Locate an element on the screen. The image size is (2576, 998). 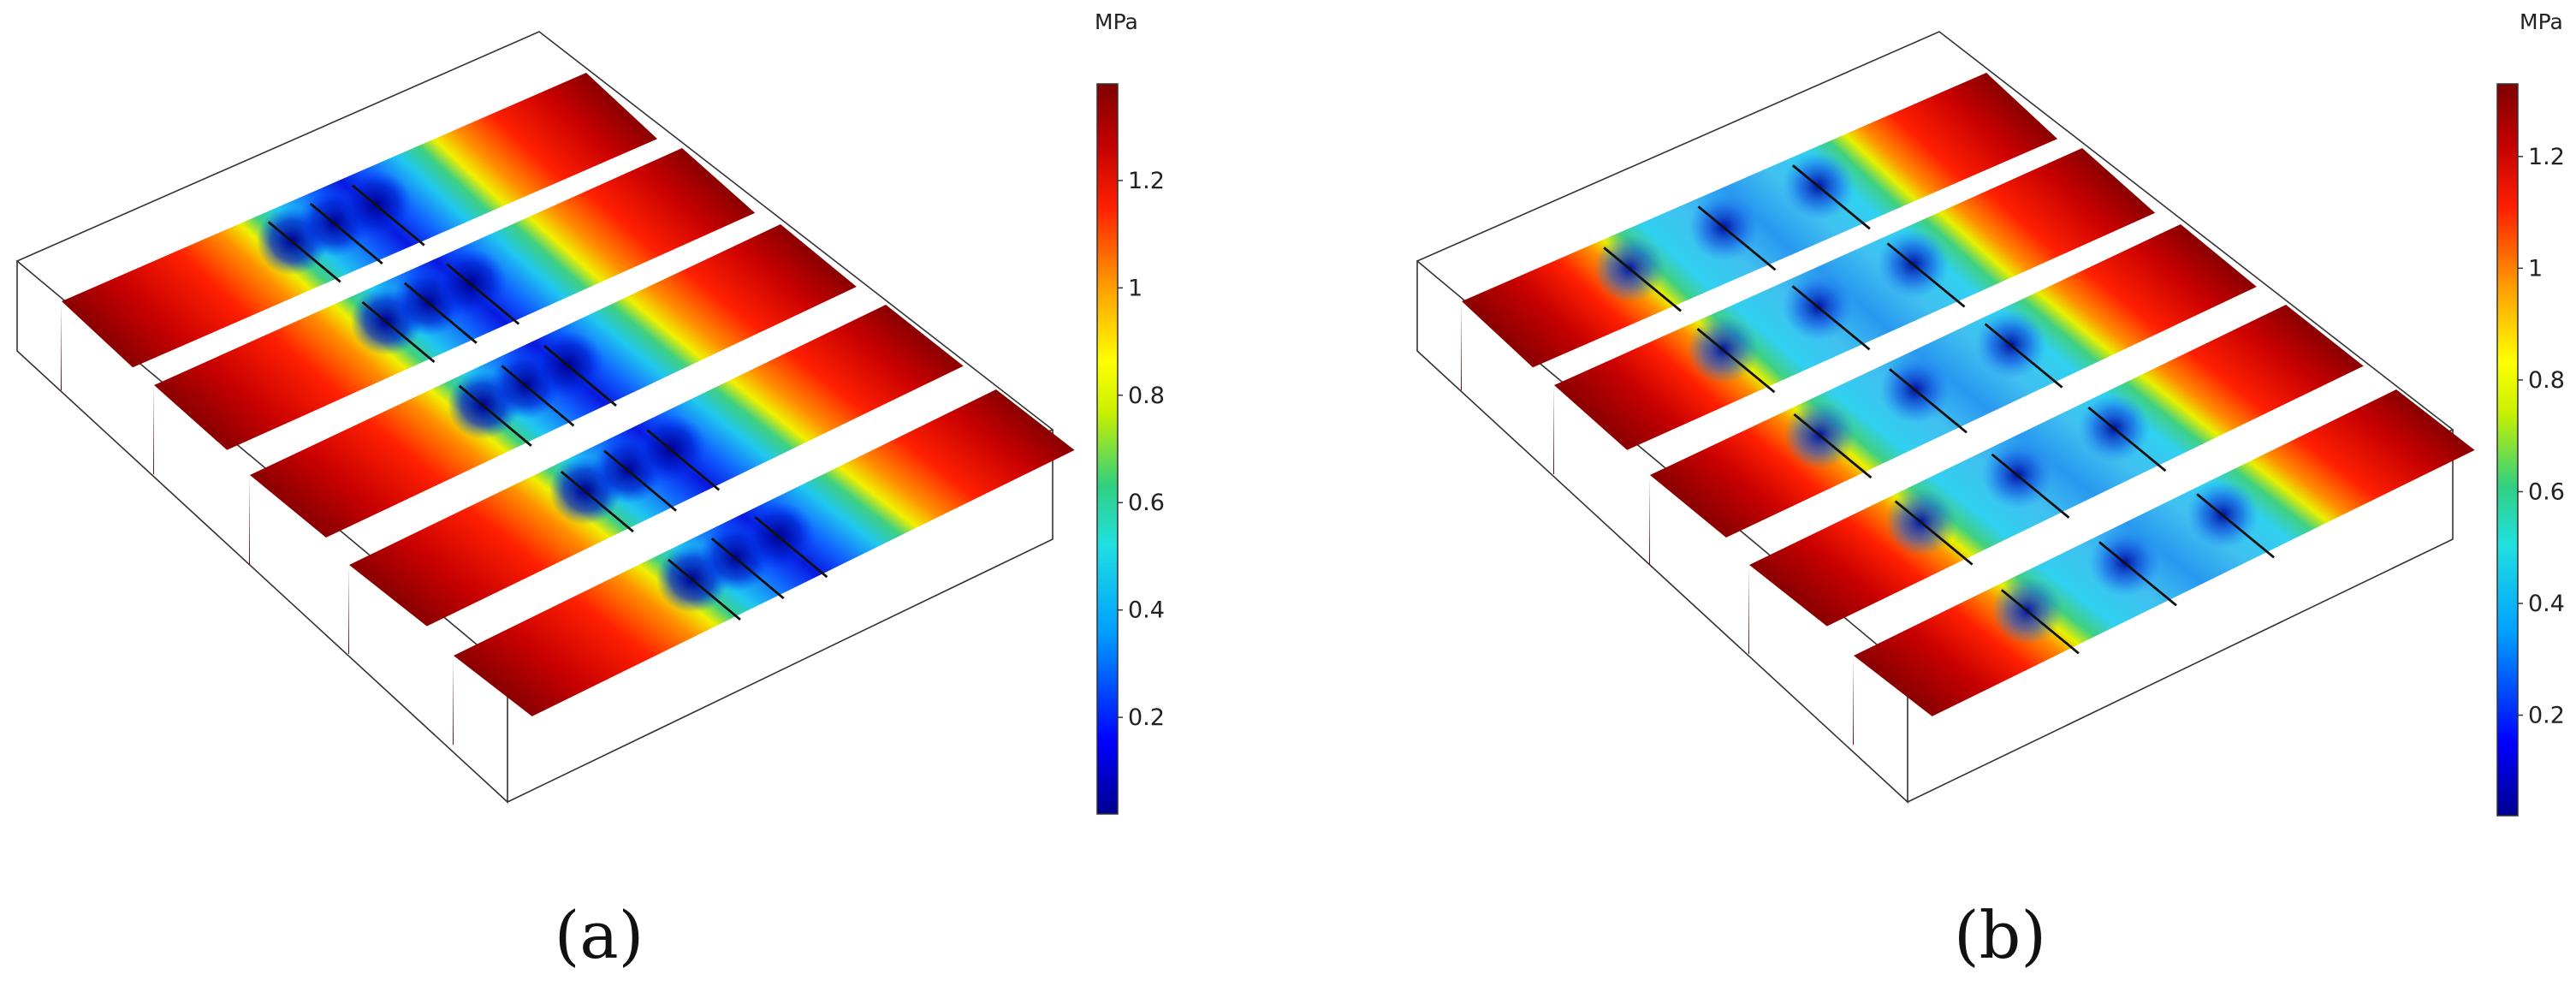
colorbar-b: MPa 1.2 1 0.8 0.6 0.4 0.2 is located at coordinates (2530, 413).